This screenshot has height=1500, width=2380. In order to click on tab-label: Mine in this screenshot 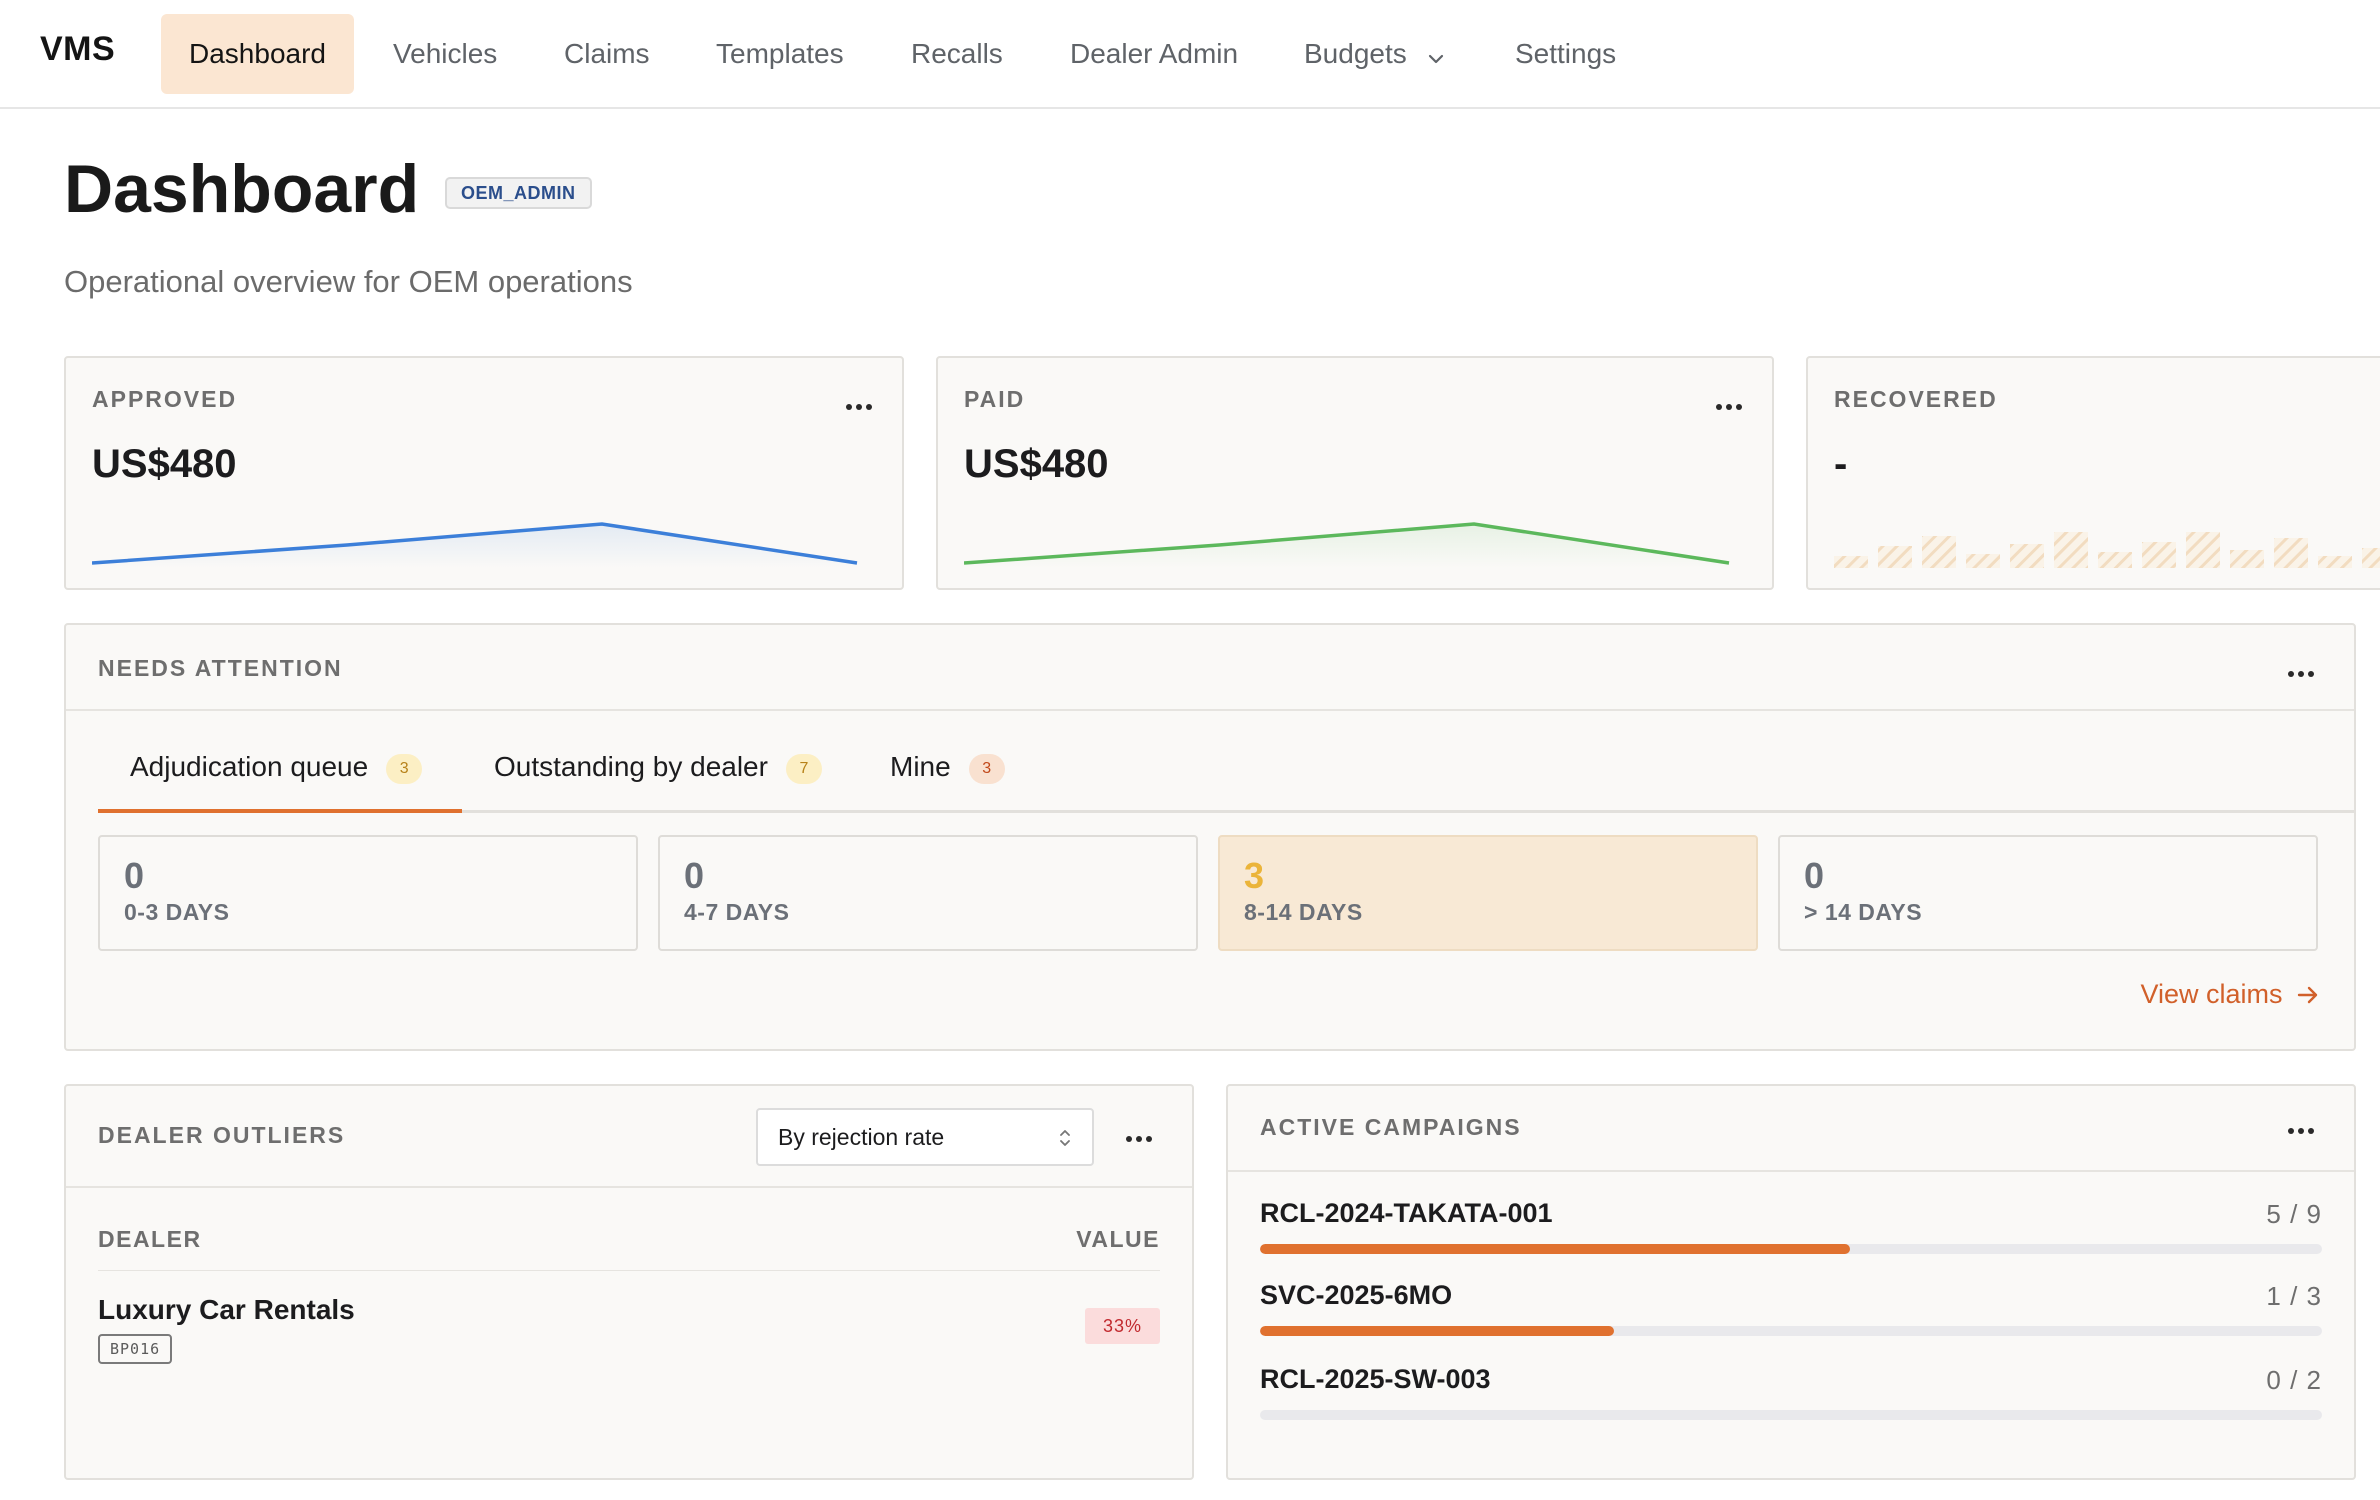, I will do `click(920, 766)`.